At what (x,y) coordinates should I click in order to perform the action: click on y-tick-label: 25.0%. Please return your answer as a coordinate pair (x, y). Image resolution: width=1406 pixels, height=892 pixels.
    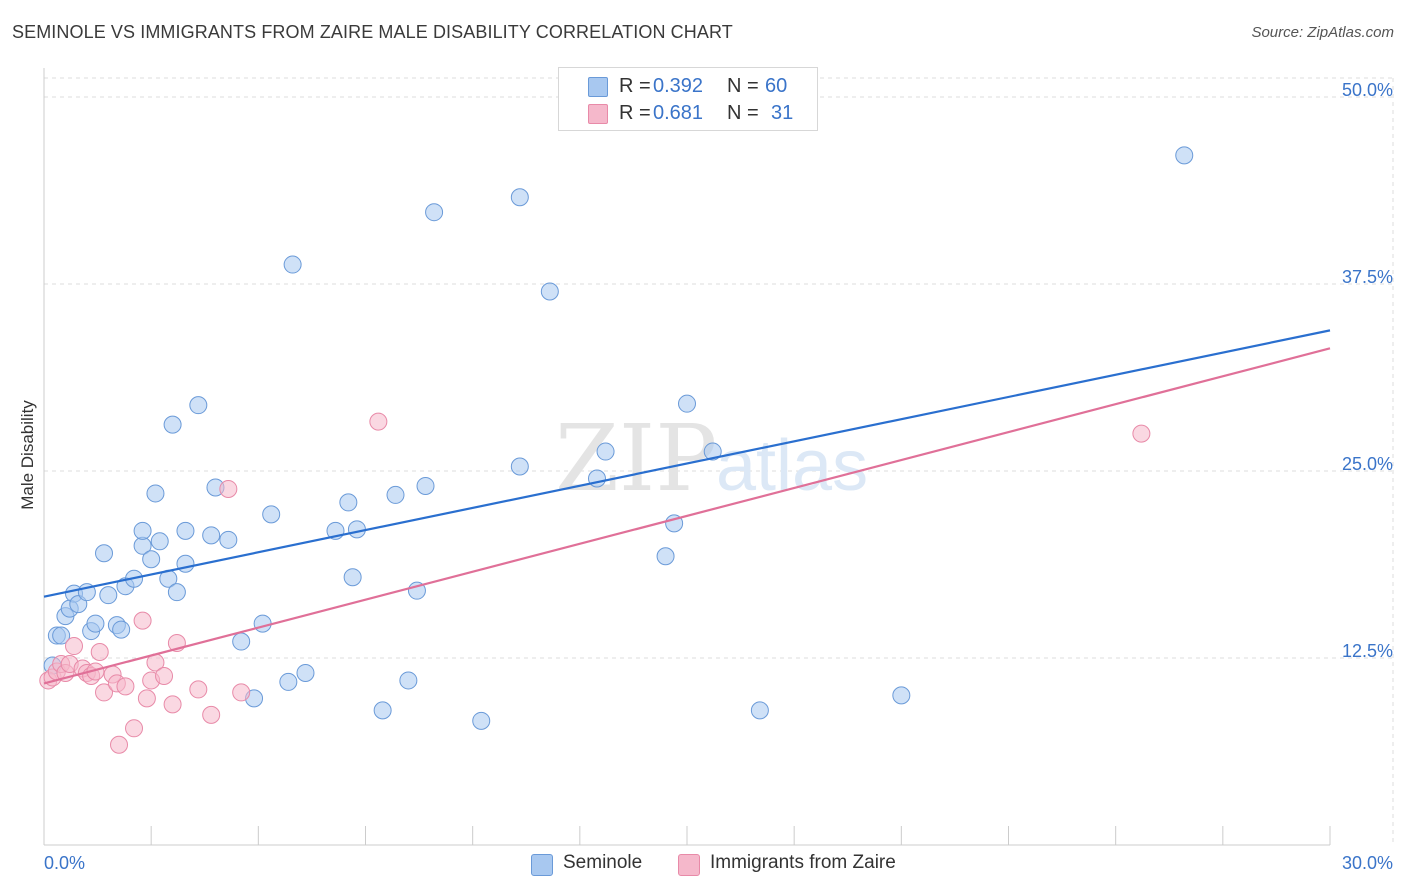
    Looking at the image, I should click on (1367, 464).